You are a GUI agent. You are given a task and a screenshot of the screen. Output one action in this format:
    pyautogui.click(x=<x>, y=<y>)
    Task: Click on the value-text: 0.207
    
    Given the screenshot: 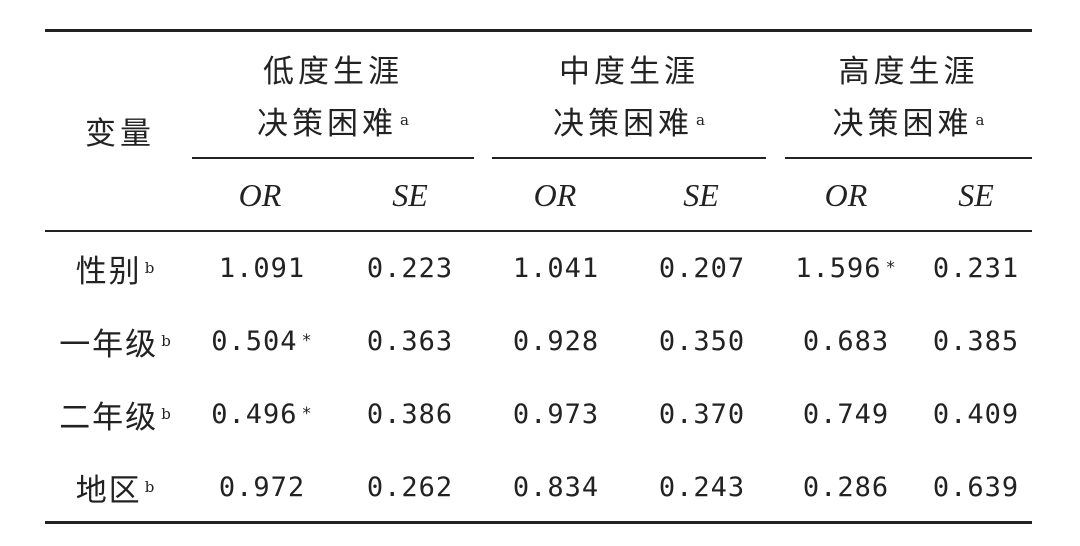 What is the action you would take?
    pyautogui.click(x=702, y=268)
    